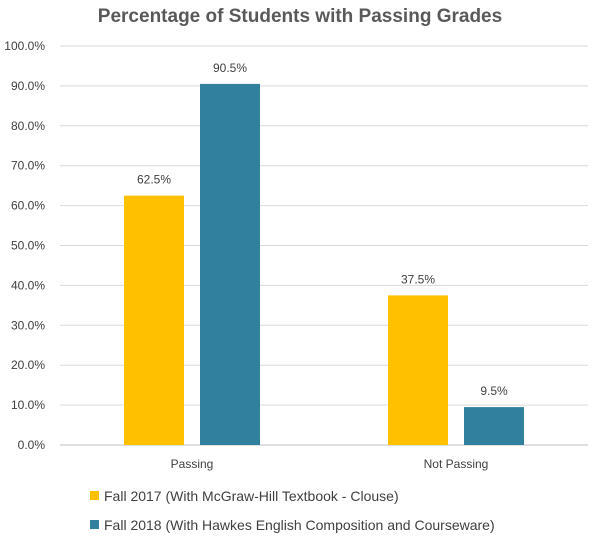 This screenshot has height=541, width=600. I want to click on y-tick-label: 40.0%, so click(28, 285).